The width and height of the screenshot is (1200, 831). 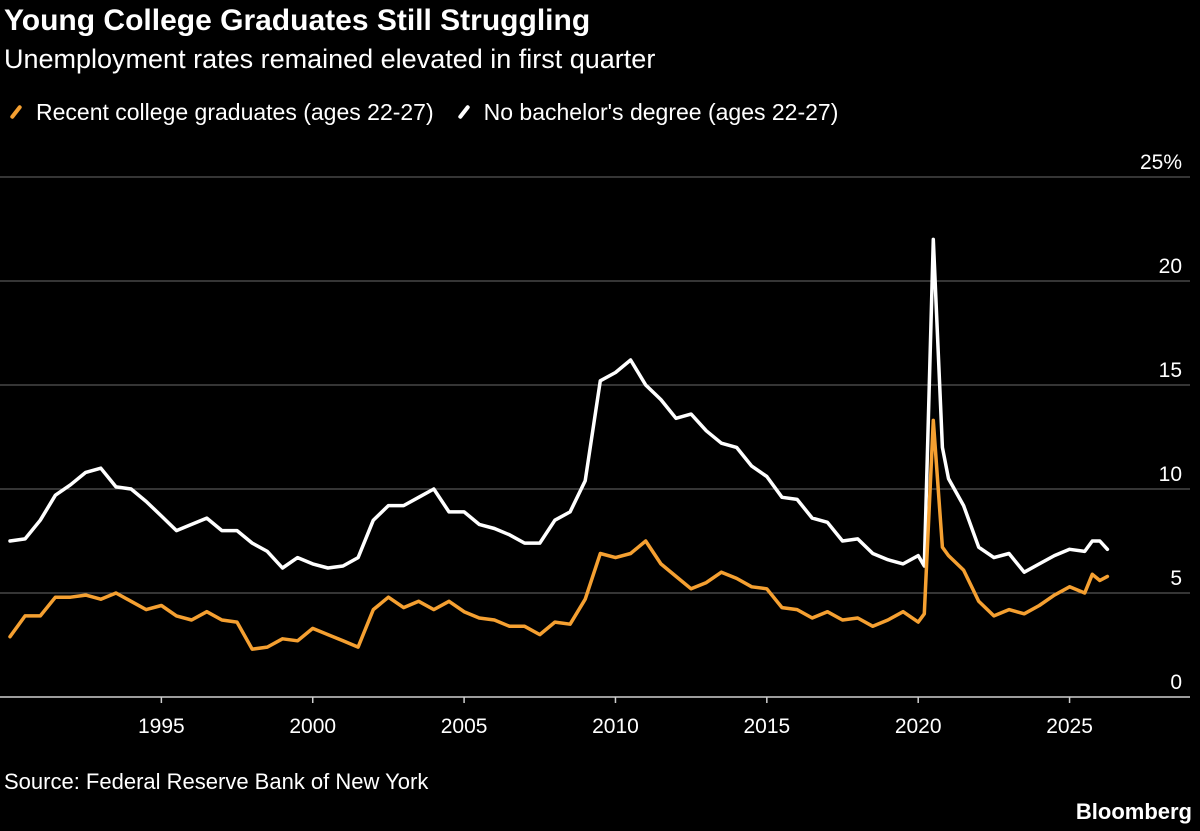 What do you see at coordinates (1170, 370) in the screenshot?
I see `y-tick-label-15: 15` at bounding box center [1170, 370].